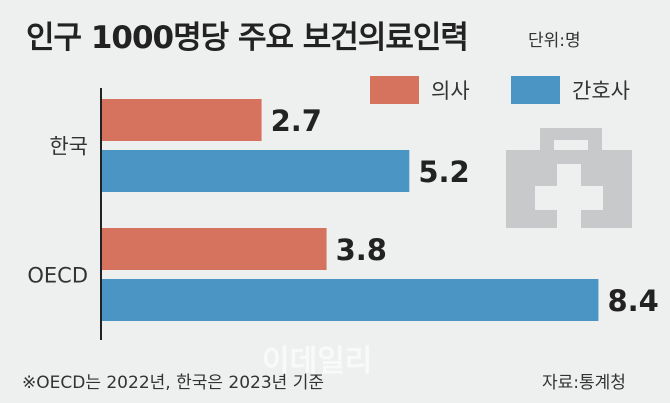  Describe the element at coordinates (68, 147) in the screenshot. I see `category-label: 한국` at that location.